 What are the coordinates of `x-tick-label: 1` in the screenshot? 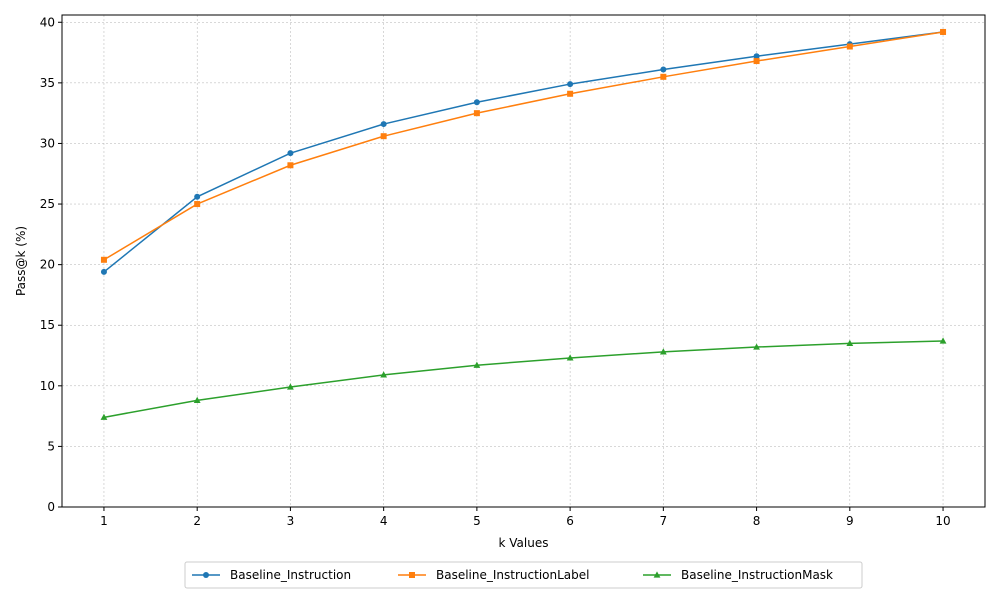 It's located at (104, 521).